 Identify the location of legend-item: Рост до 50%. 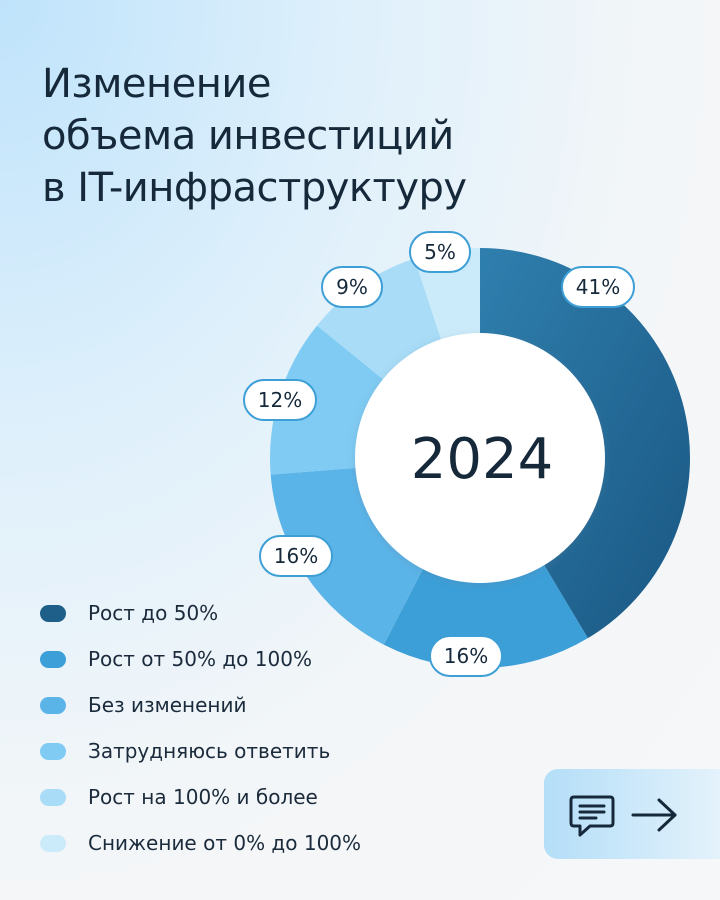
(200, 613).